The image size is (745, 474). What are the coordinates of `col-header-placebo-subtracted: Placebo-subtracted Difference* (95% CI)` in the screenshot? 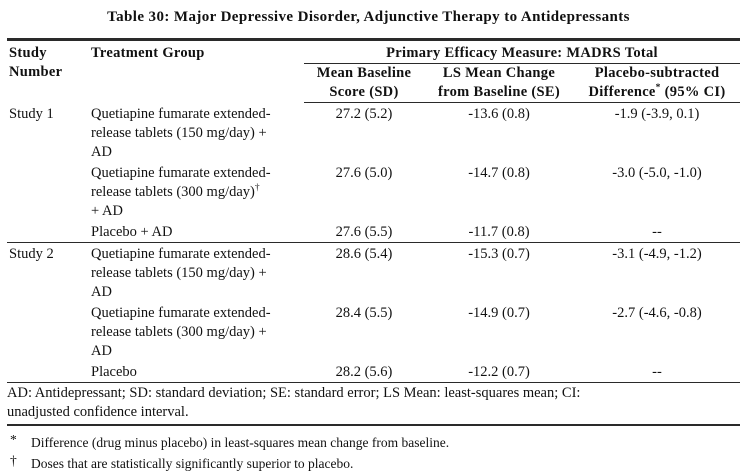 It's located at (657, 83).